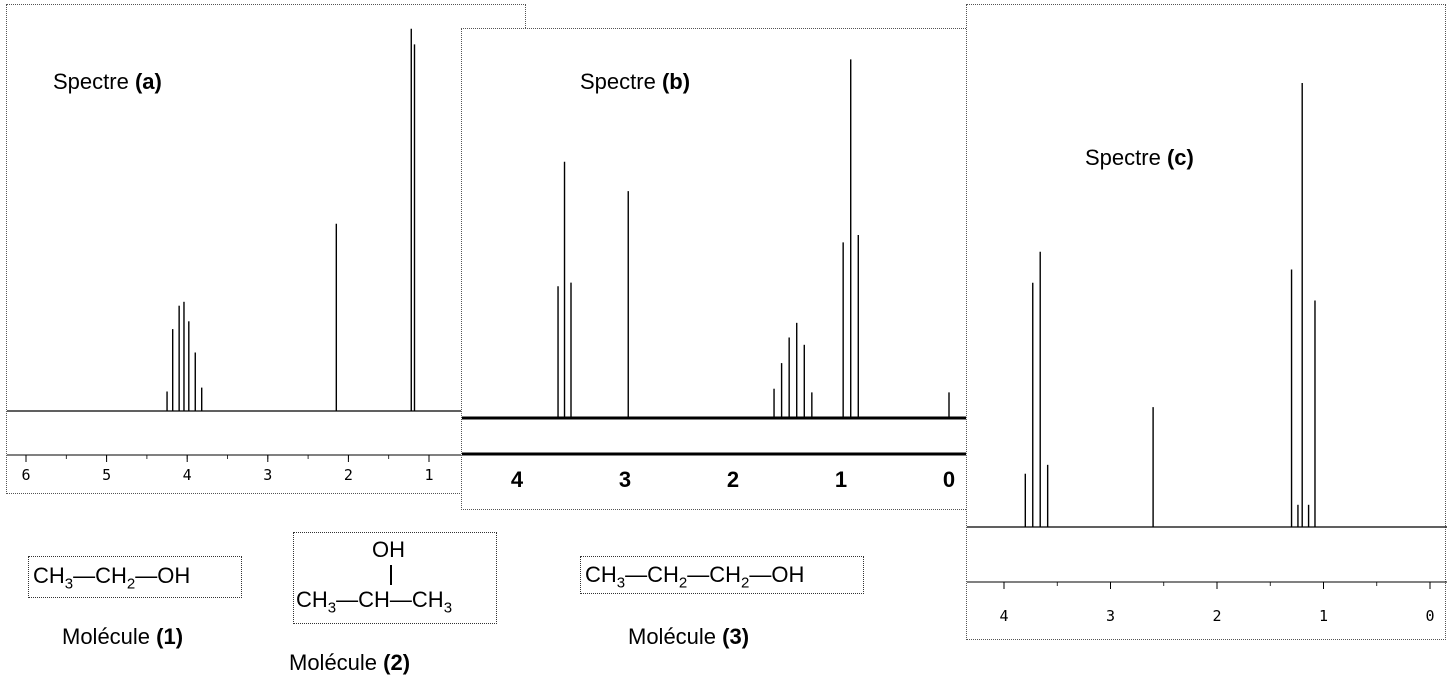  I want to click on molecule-3-formula: CH3—CH2—CH2—OH, so click(695, 577).